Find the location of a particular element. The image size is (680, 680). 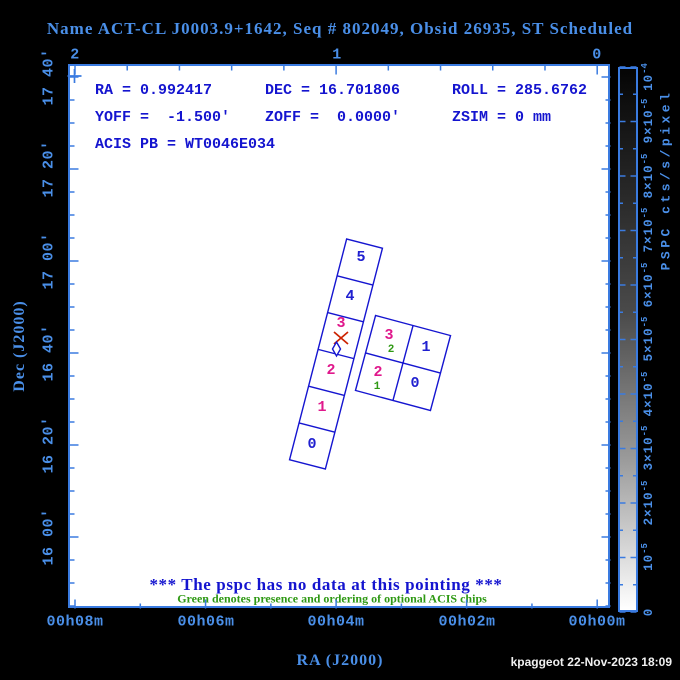

y-axis-title: Dec (J2000) is located at coordinates (19, 346).